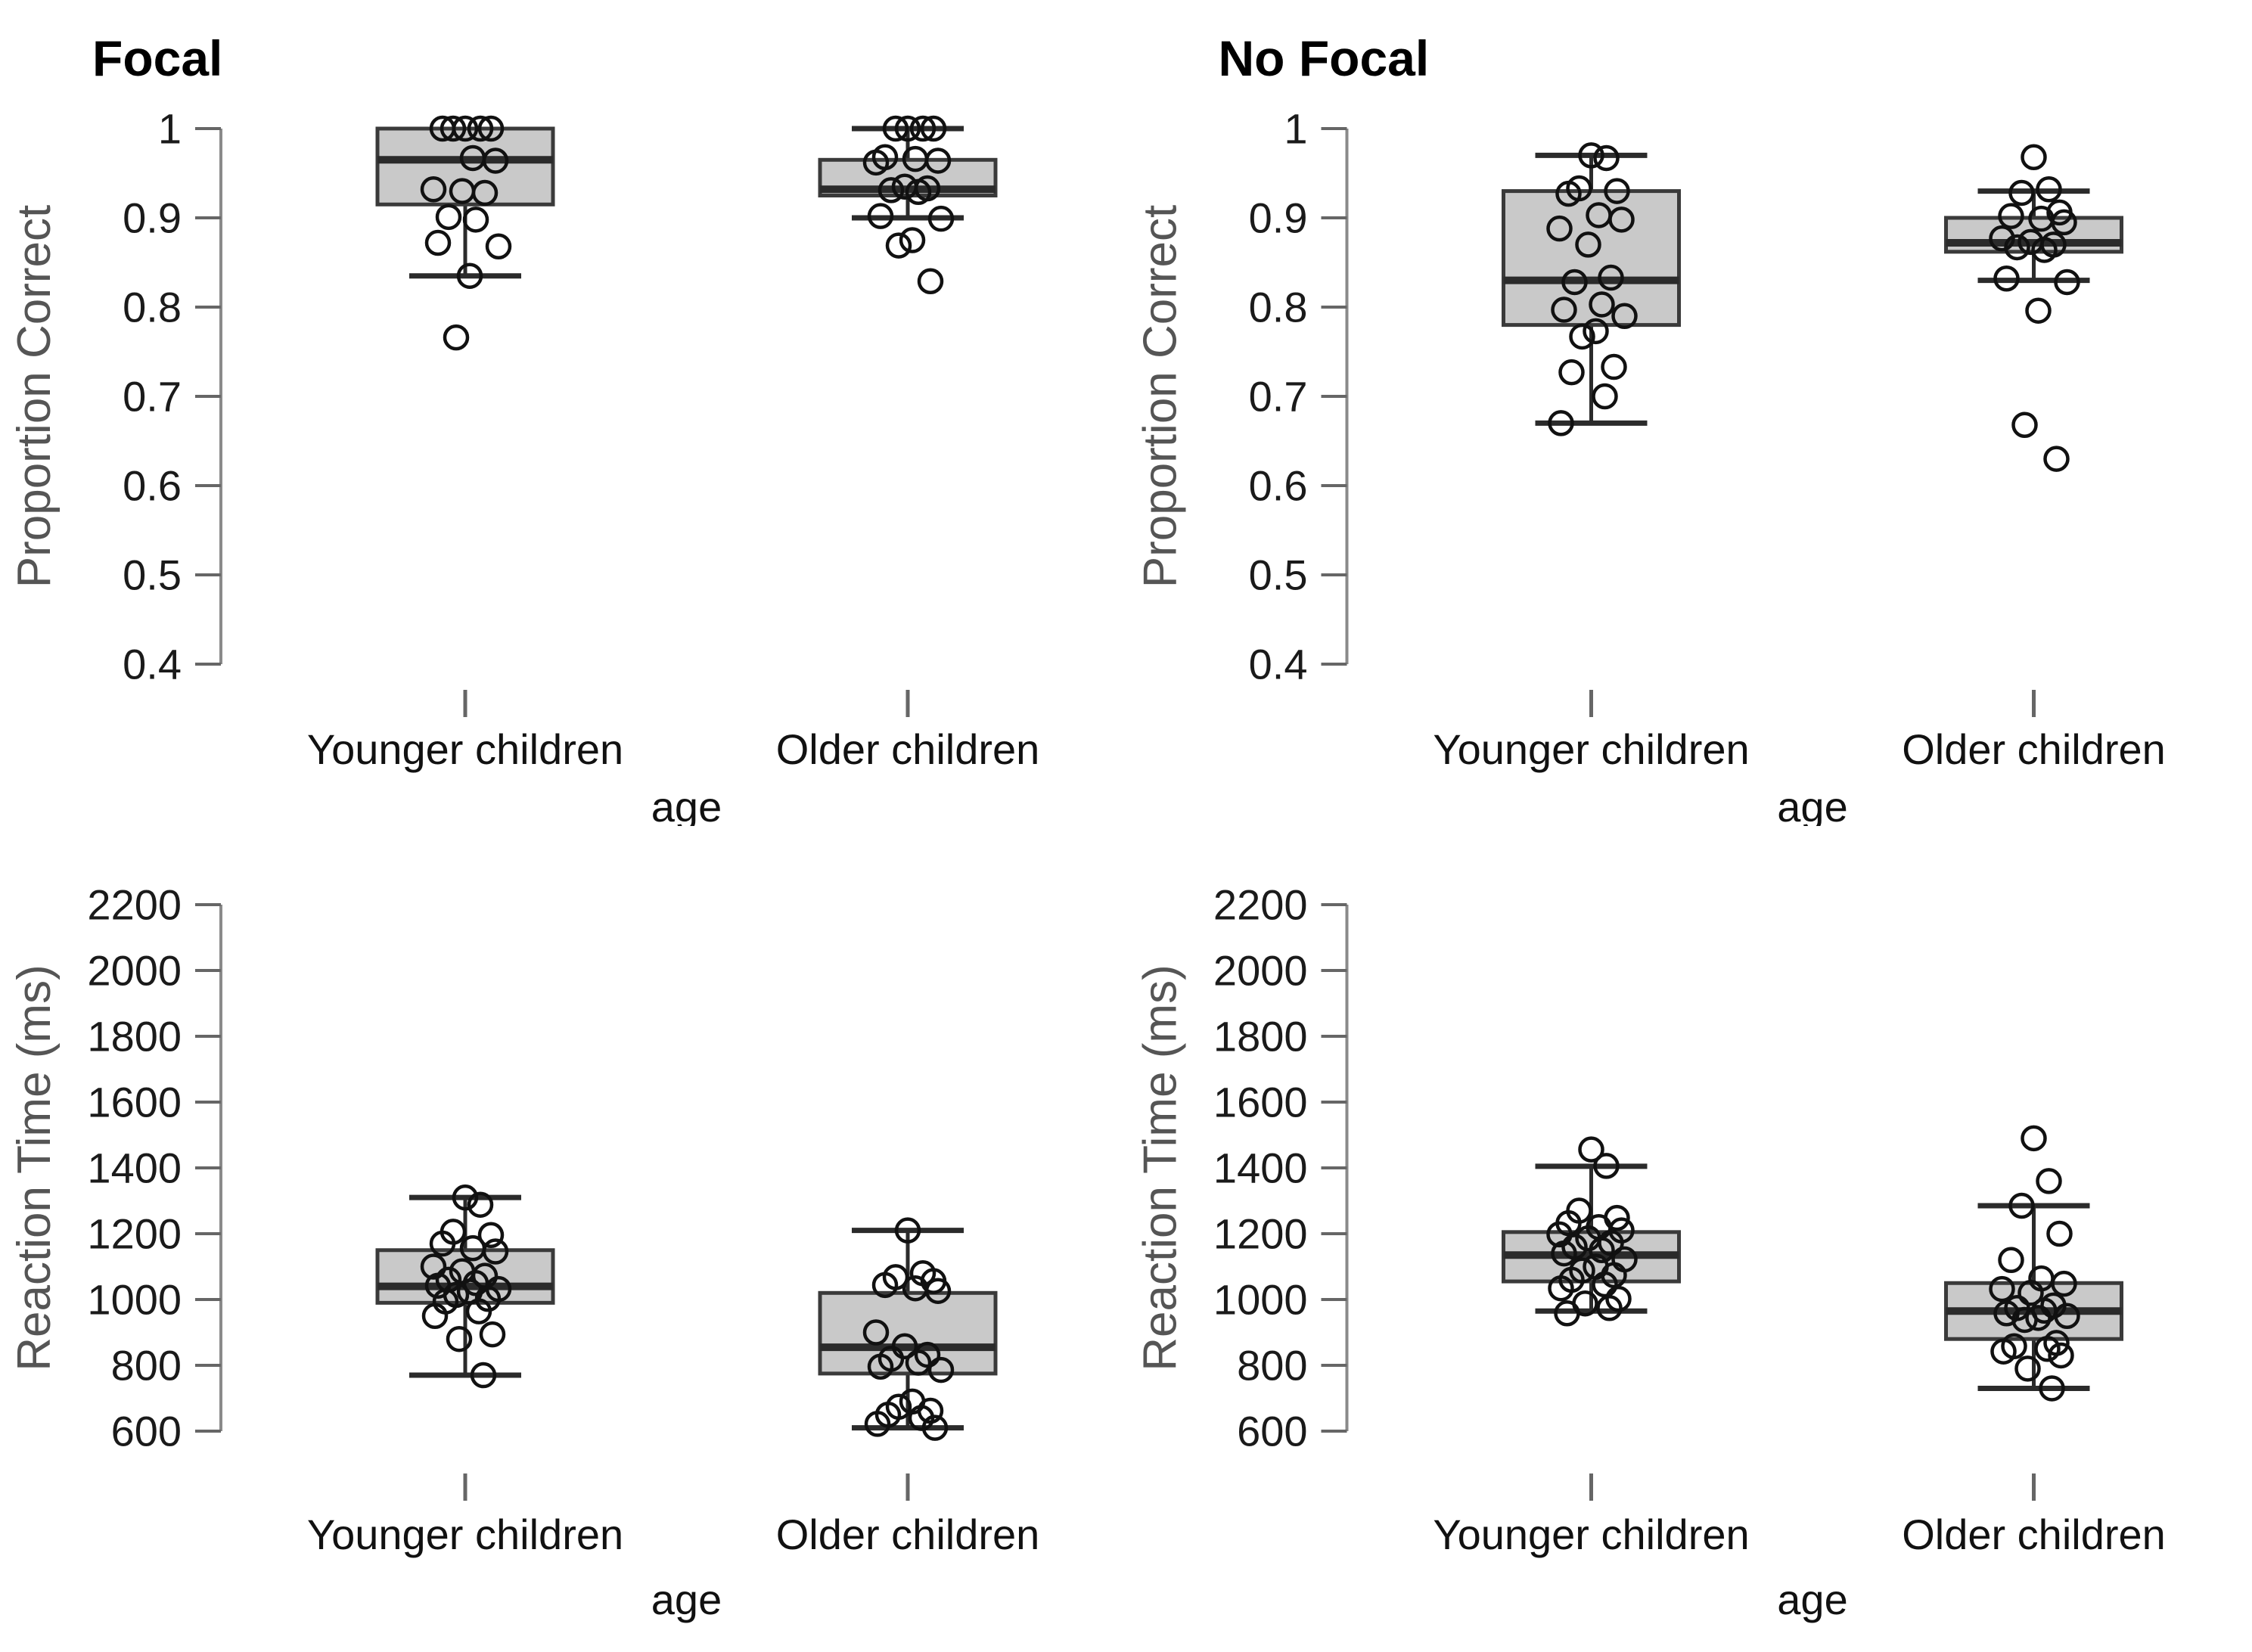 The width and height of the screenshot is (2252, 1652). I want to click on panel-title: Focal, so click(157, 58).